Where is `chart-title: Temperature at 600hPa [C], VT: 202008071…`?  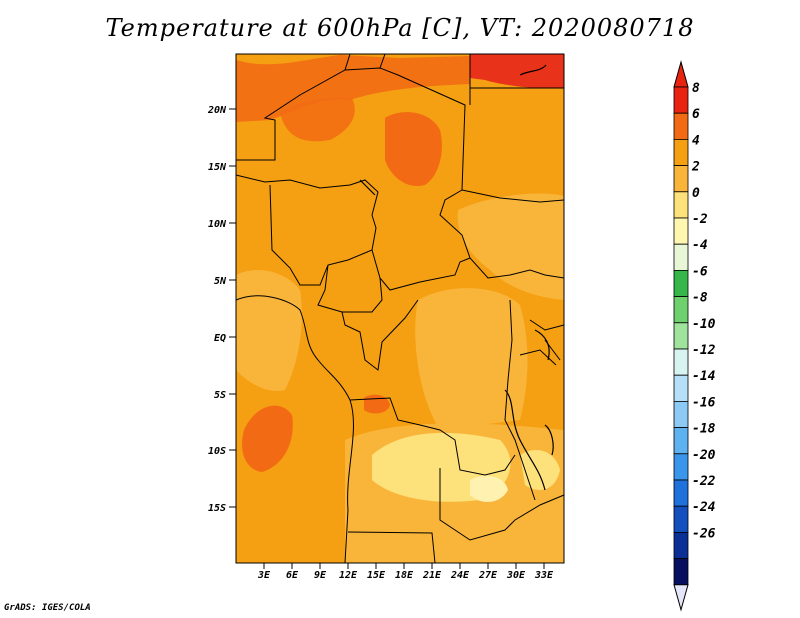
chart-title: Temperature at 600hPa [C], VT: 202008071… is located at coordinates (400, 28).